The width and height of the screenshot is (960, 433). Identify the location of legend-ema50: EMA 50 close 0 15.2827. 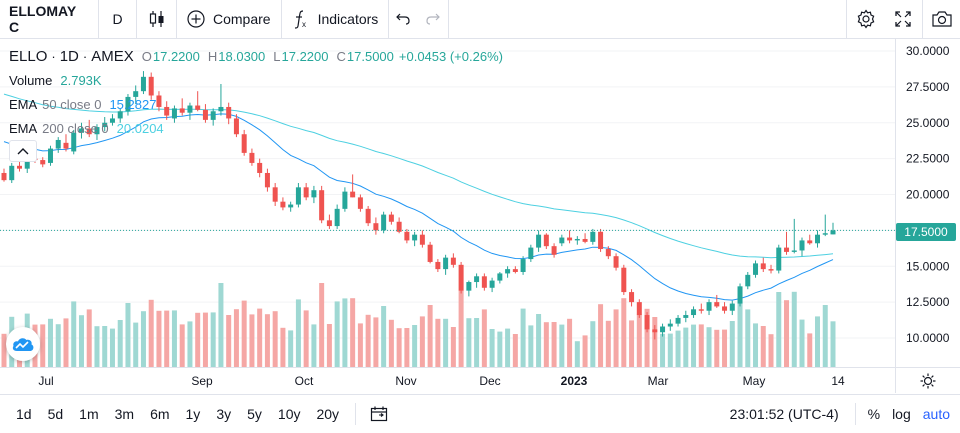
(256, 105).